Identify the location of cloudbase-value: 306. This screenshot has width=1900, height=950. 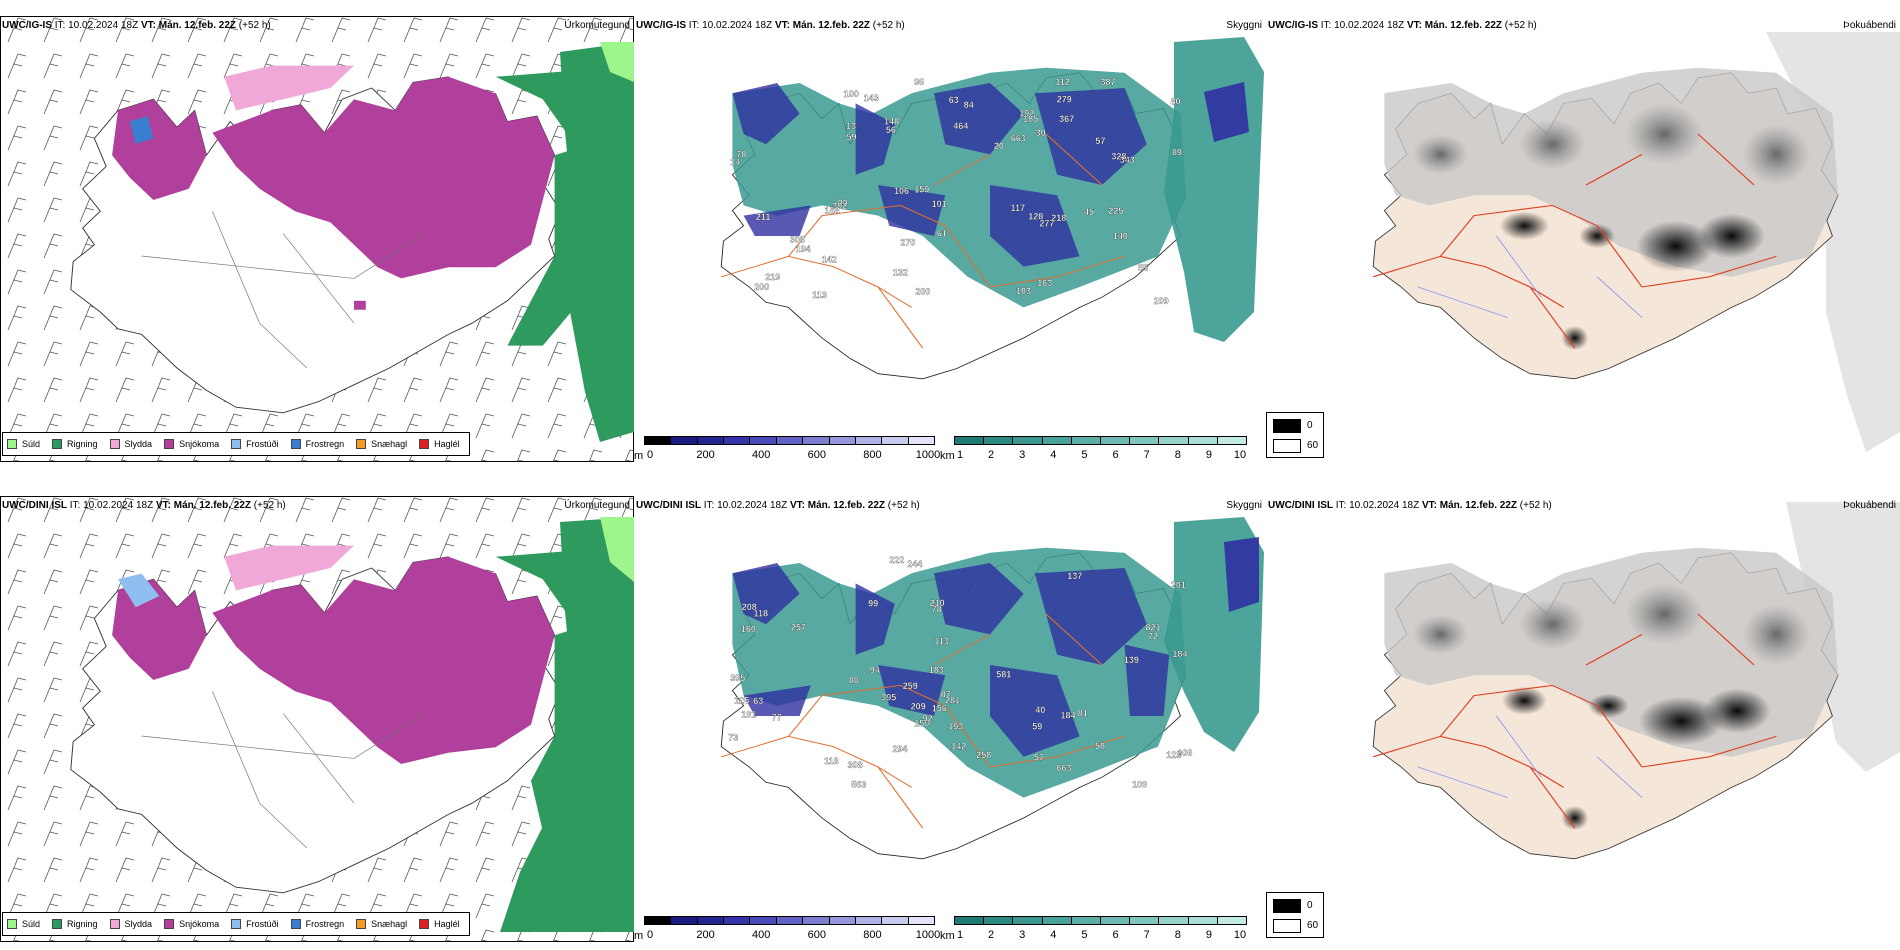
(1184, 753).